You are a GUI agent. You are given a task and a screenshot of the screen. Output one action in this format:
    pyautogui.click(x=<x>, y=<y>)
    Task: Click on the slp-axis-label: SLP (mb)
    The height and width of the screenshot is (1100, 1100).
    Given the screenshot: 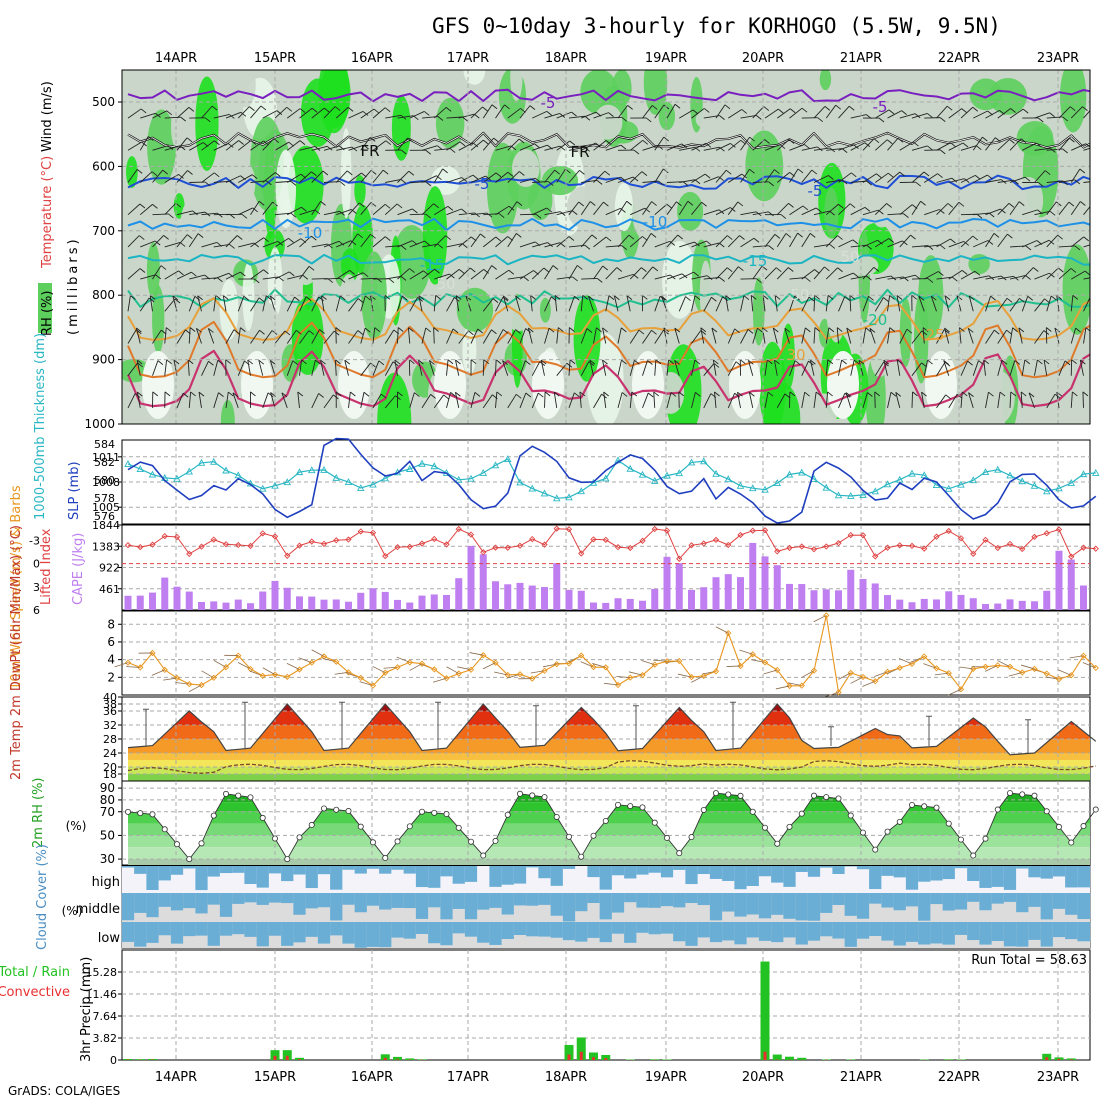 What is the action you would take?
    pyautogui.click(x=74, y=490)
    